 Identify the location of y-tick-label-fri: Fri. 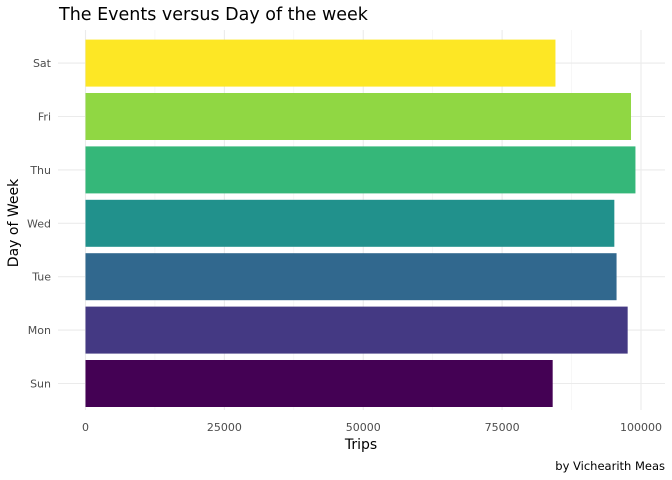
(44, 117).